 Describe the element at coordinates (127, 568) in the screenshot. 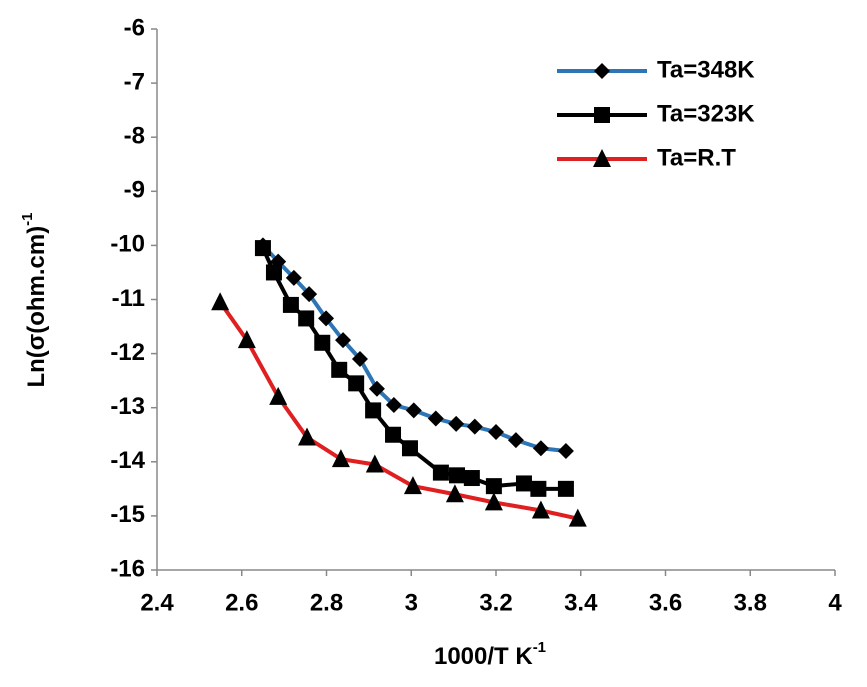

I see `y-tick-label: -16` at that location.